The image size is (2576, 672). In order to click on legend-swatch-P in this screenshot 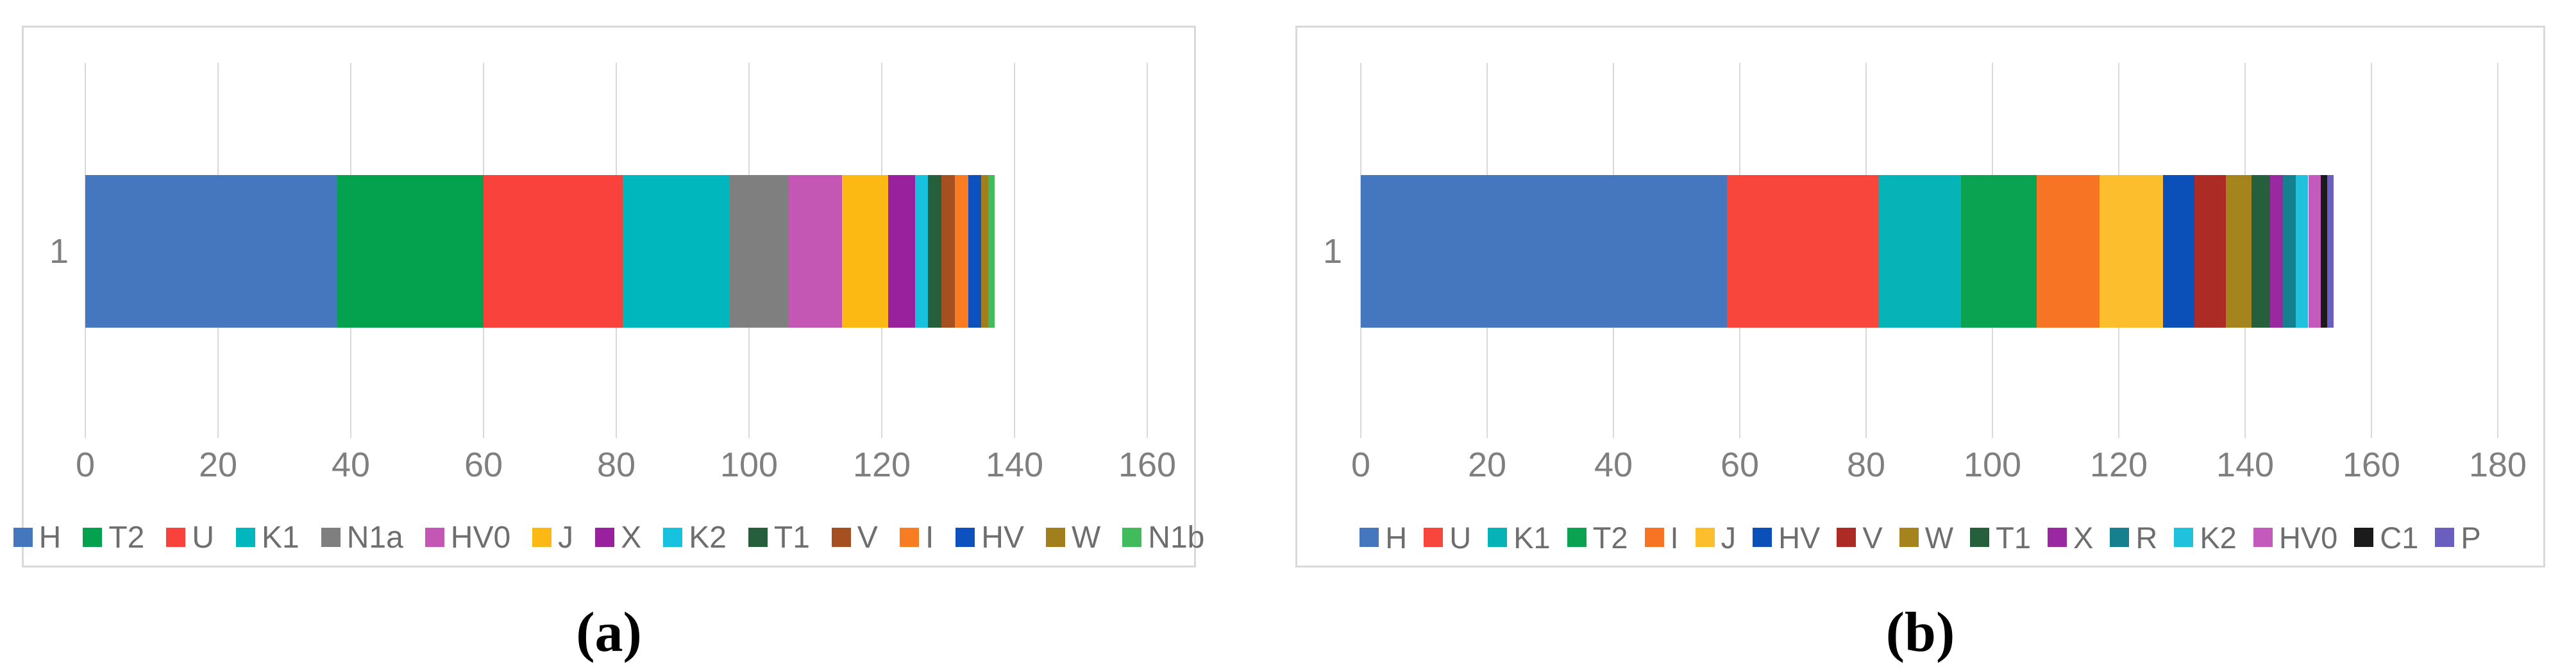, I will do `click(2445, 537)`.